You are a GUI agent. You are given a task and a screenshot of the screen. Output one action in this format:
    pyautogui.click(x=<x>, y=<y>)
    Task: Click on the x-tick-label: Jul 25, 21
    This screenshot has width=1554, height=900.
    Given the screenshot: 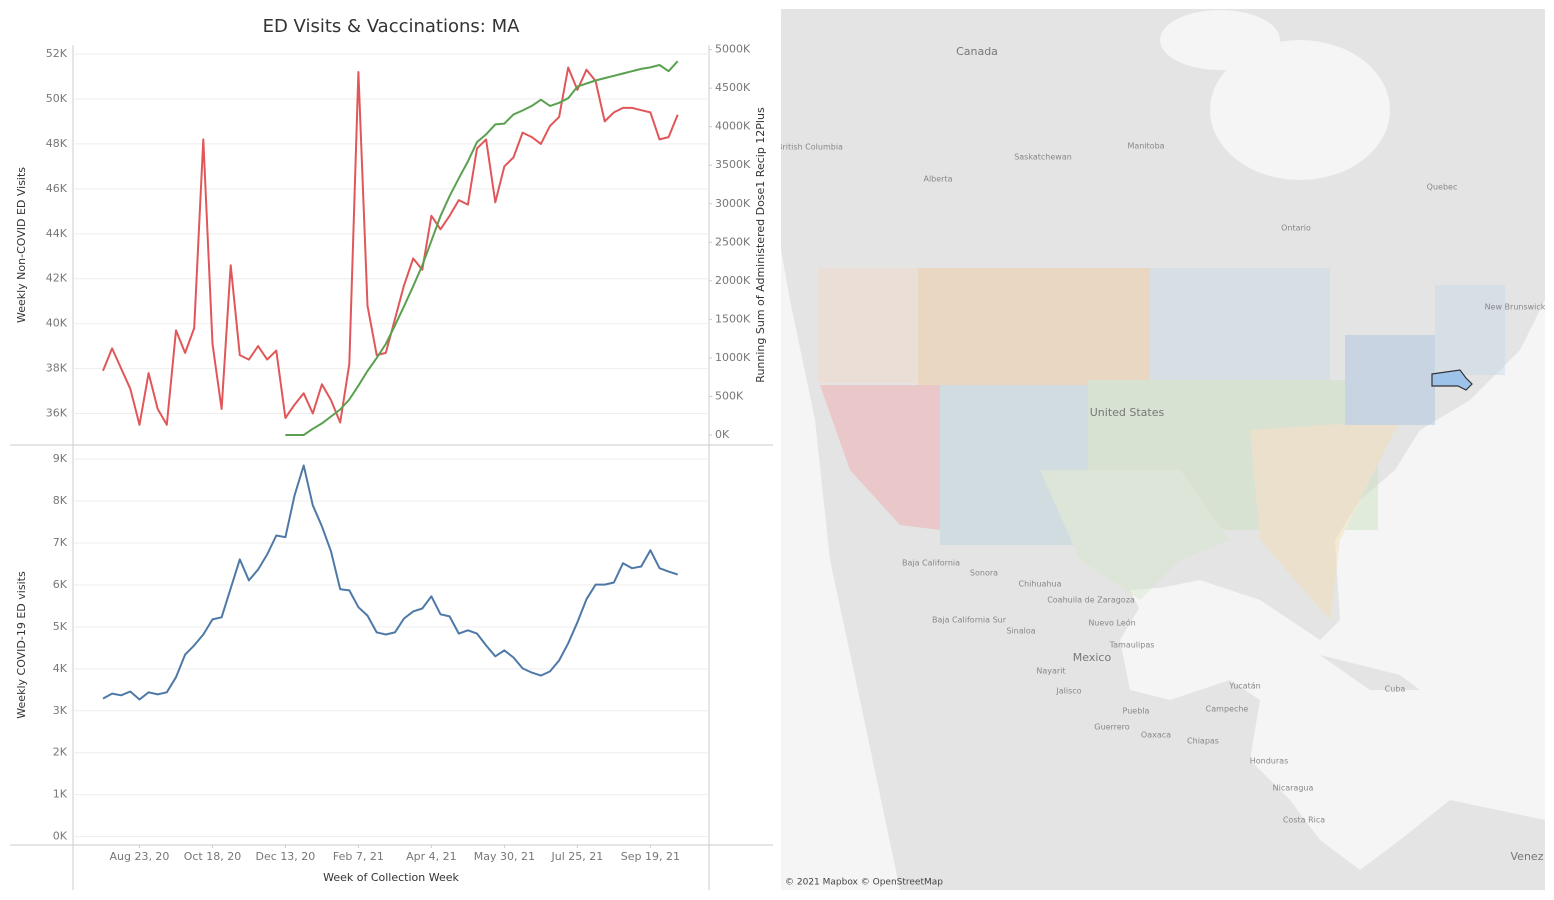 What is the action you would take?
    pyautogui.click(x=576, y=856)
    